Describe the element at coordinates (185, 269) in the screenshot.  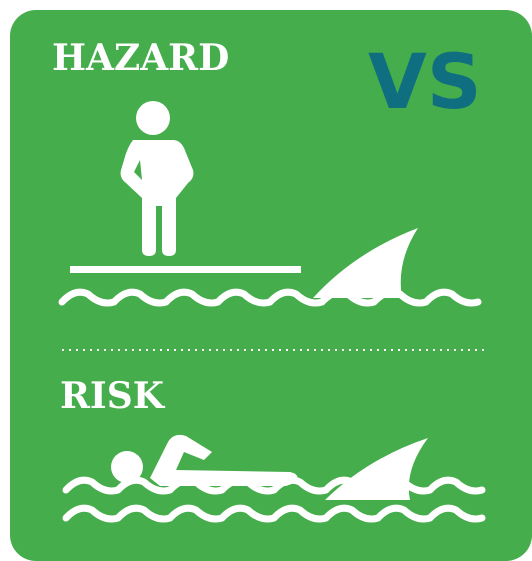
I see `plank` at that location.